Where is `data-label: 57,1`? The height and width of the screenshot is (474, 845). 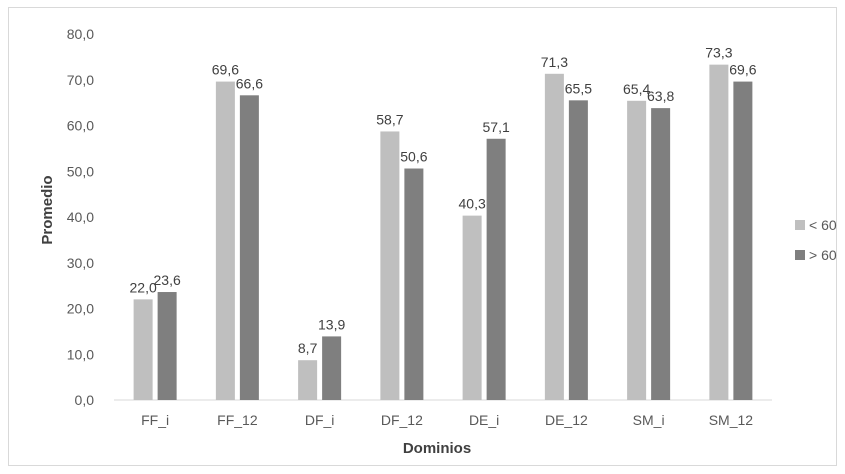
data-label: 57,1 is located at coordinates (496, 127).